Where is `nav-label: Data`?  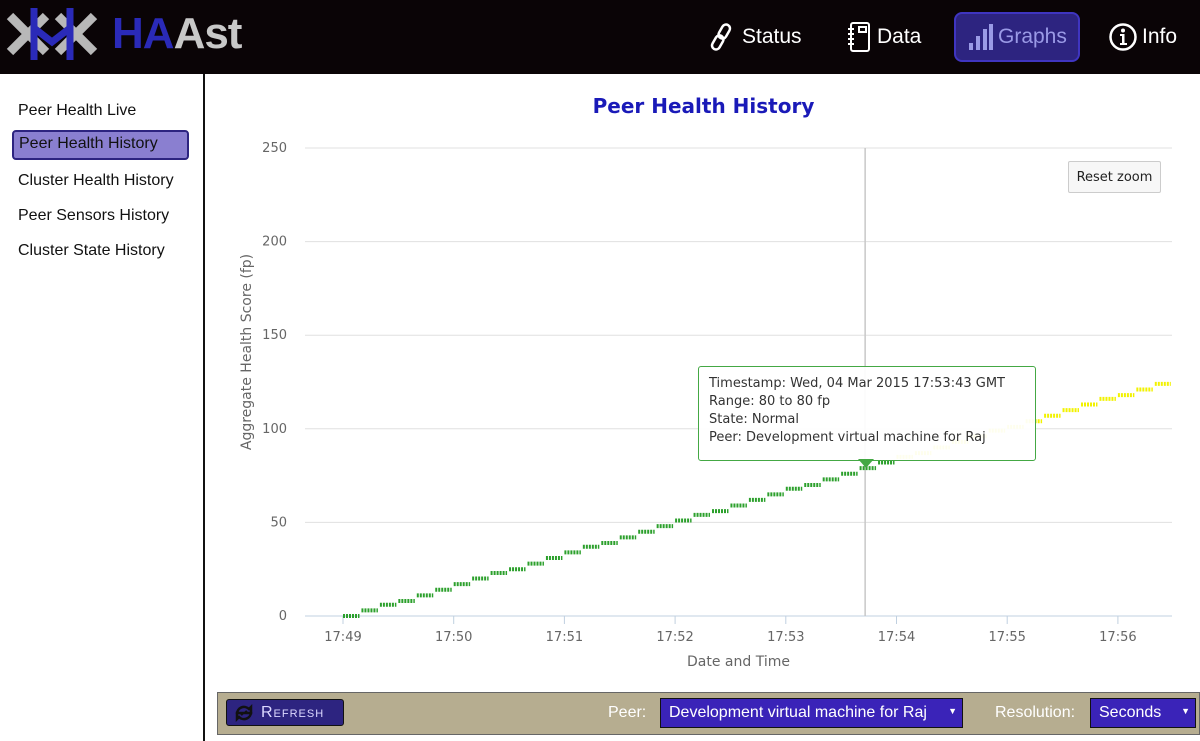 nav-label: Data is located at coordinates (899, 36).